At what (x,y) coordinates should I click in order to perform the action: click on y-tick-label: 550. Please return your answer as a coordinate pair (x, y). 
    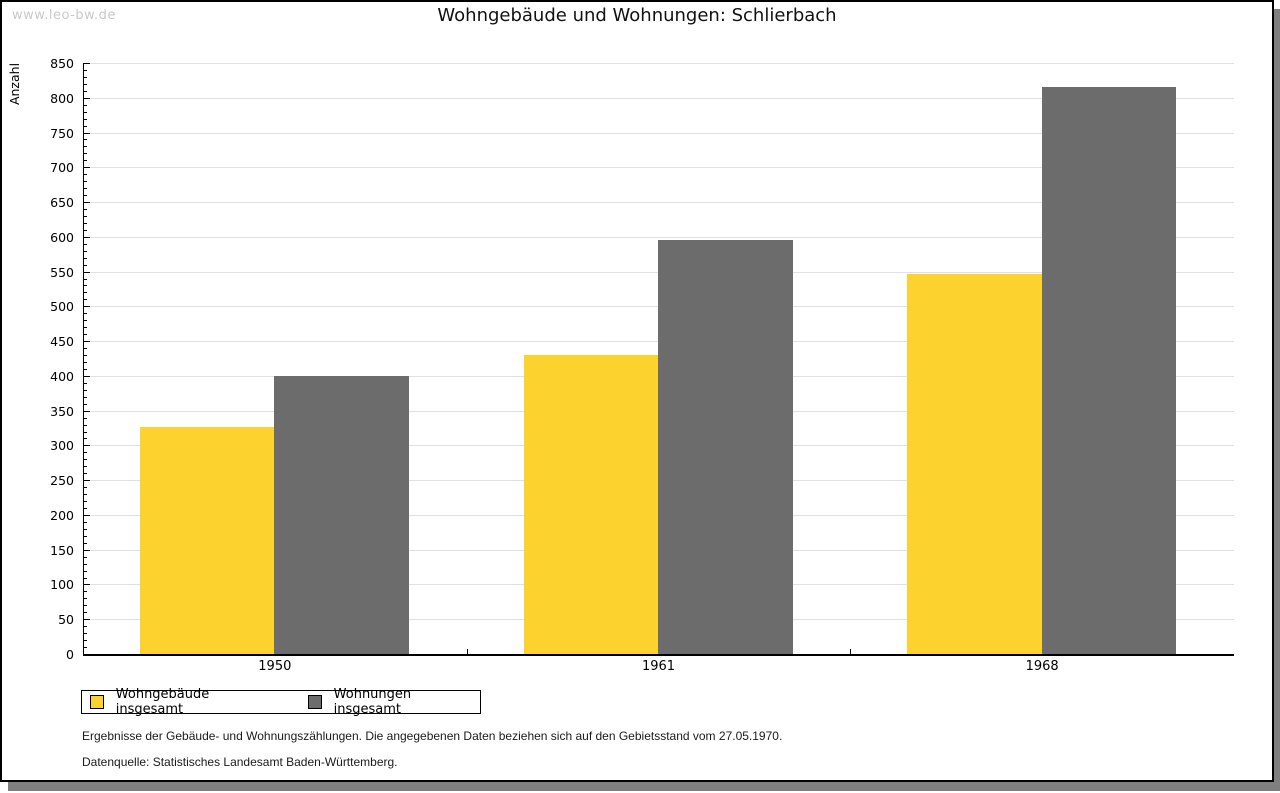
    Looking at the image, I should click on (62, 272).